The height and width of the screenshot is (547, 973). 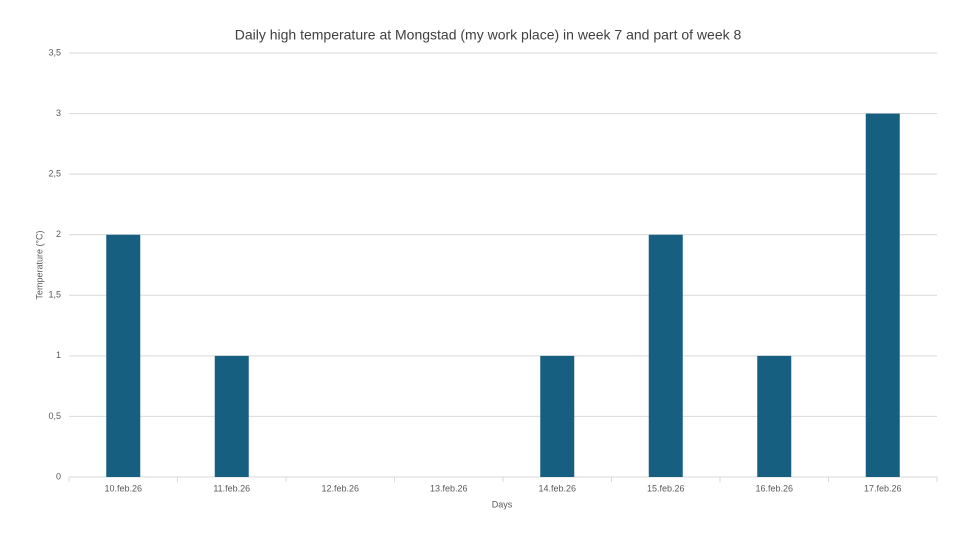 I want to click on x-tick-label: 15.feb.26, so click(x=666, y=488).